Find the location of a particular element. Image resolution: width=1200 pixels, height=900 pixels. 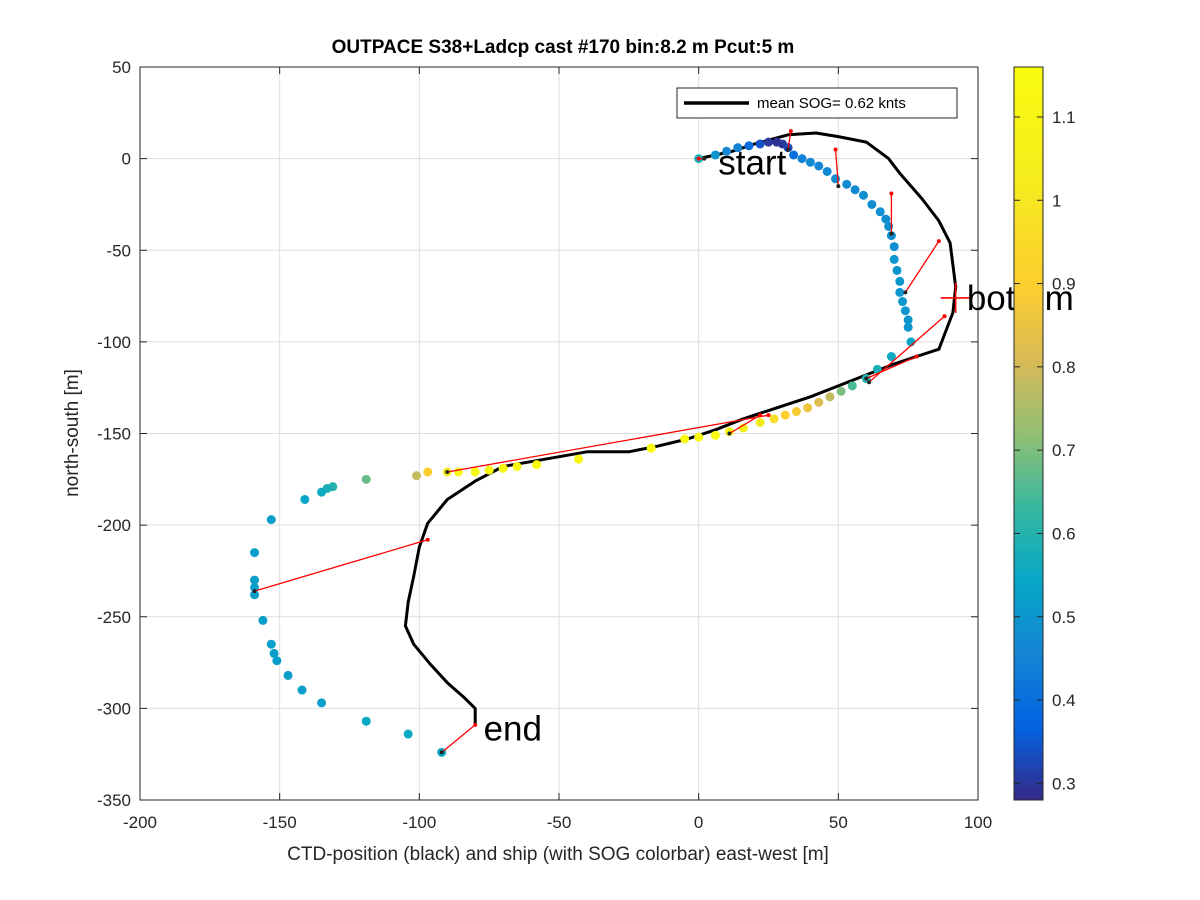

markers is located at coordinates (955, 297).